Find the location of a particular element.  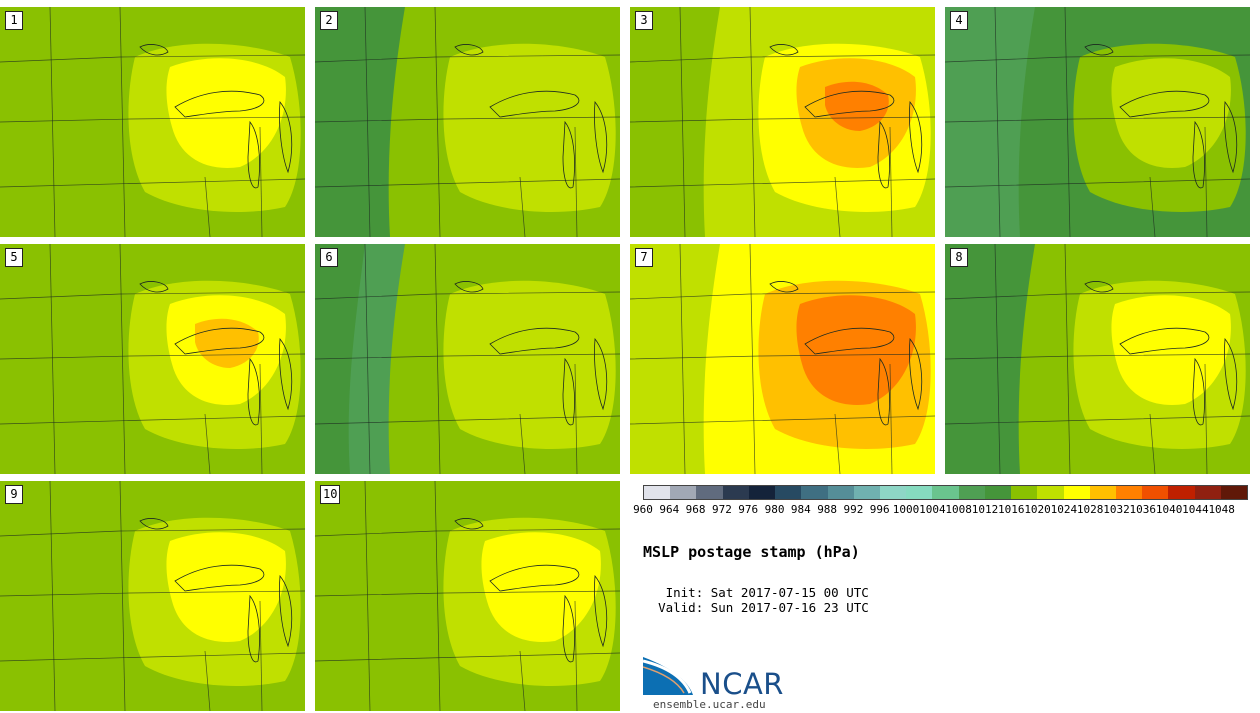

member-panel-9: 9 is located at coordinates (152, 596).